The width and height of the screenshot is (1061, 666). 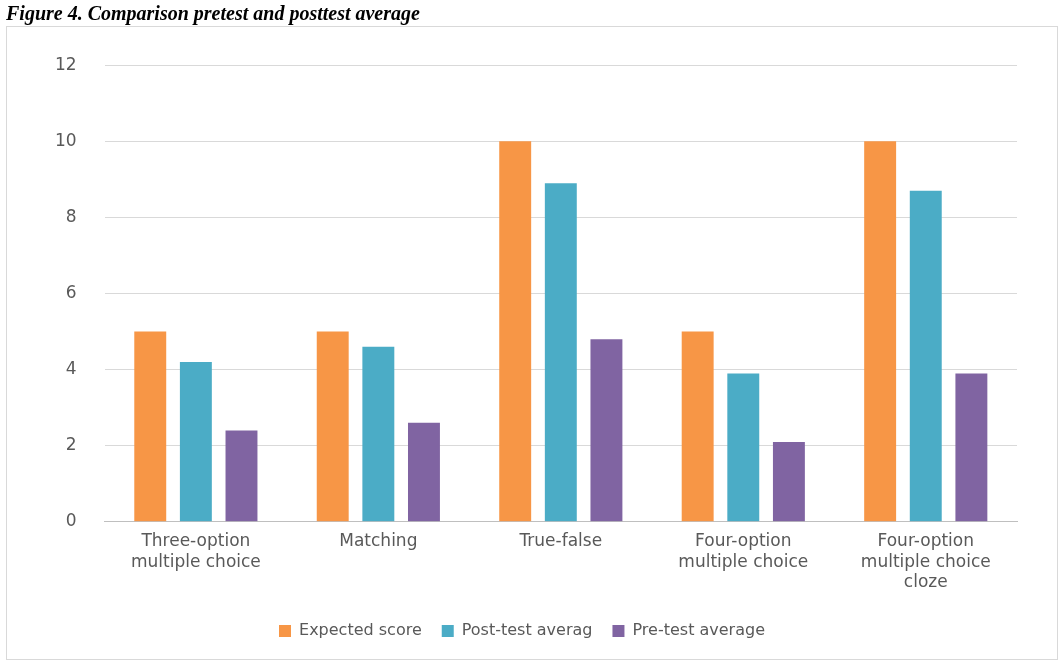 I want to click on y-tick-label: 8, so click(x=71, y=215).